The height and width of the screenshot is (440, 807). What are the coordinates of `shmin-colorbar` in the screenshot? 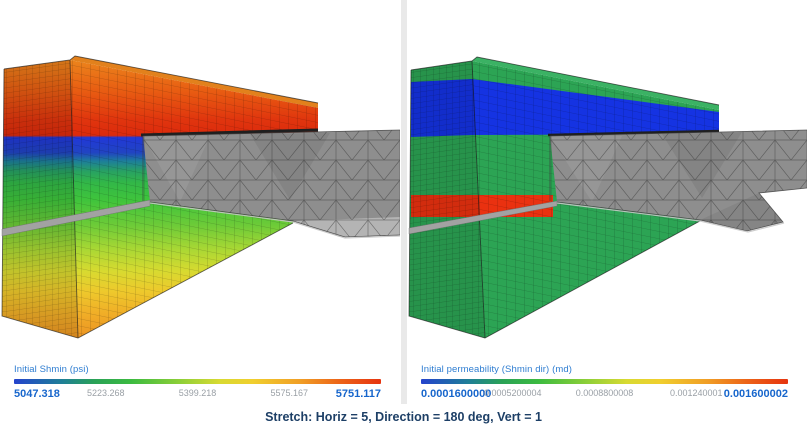 It's located at (197, 381).